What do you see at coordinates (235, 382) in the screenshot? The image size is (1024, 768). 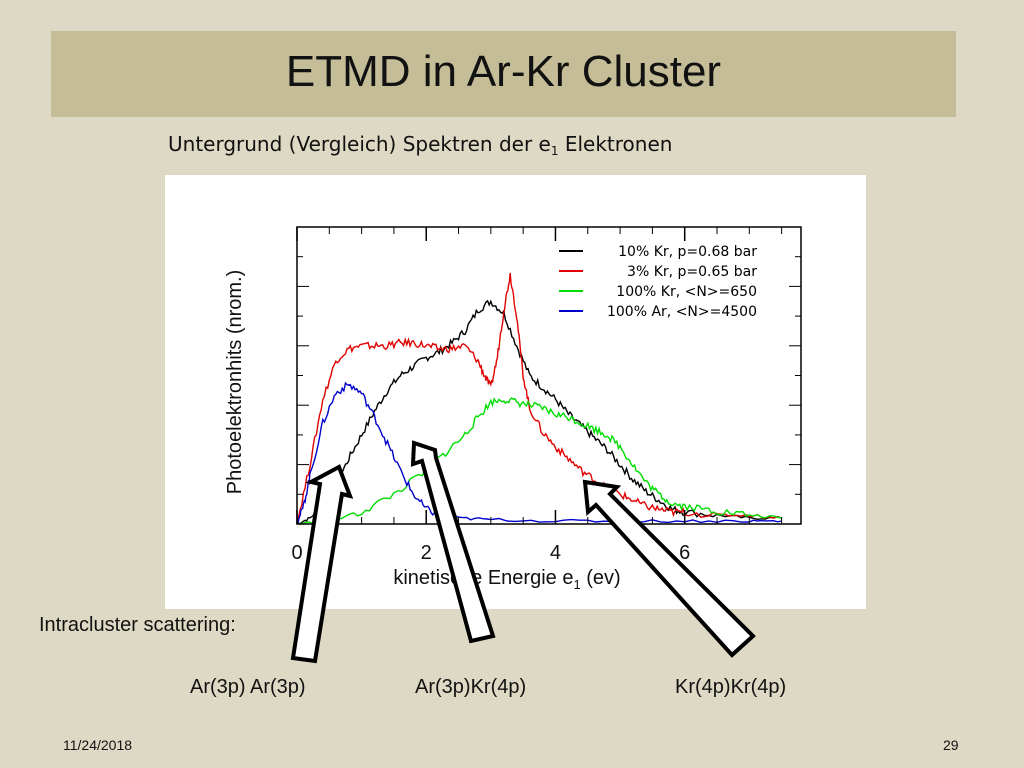 I see `y-axis-label: Photoelektronhits (nrom.)` at bounding box center [235, 382].